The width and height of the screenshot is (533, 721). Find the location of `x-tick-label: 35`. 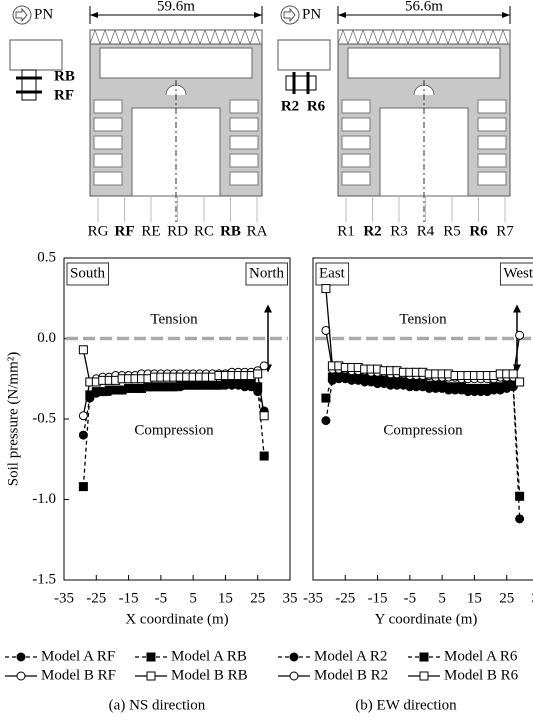

x-tick-label: 35 is located at coordinates (290, 598).